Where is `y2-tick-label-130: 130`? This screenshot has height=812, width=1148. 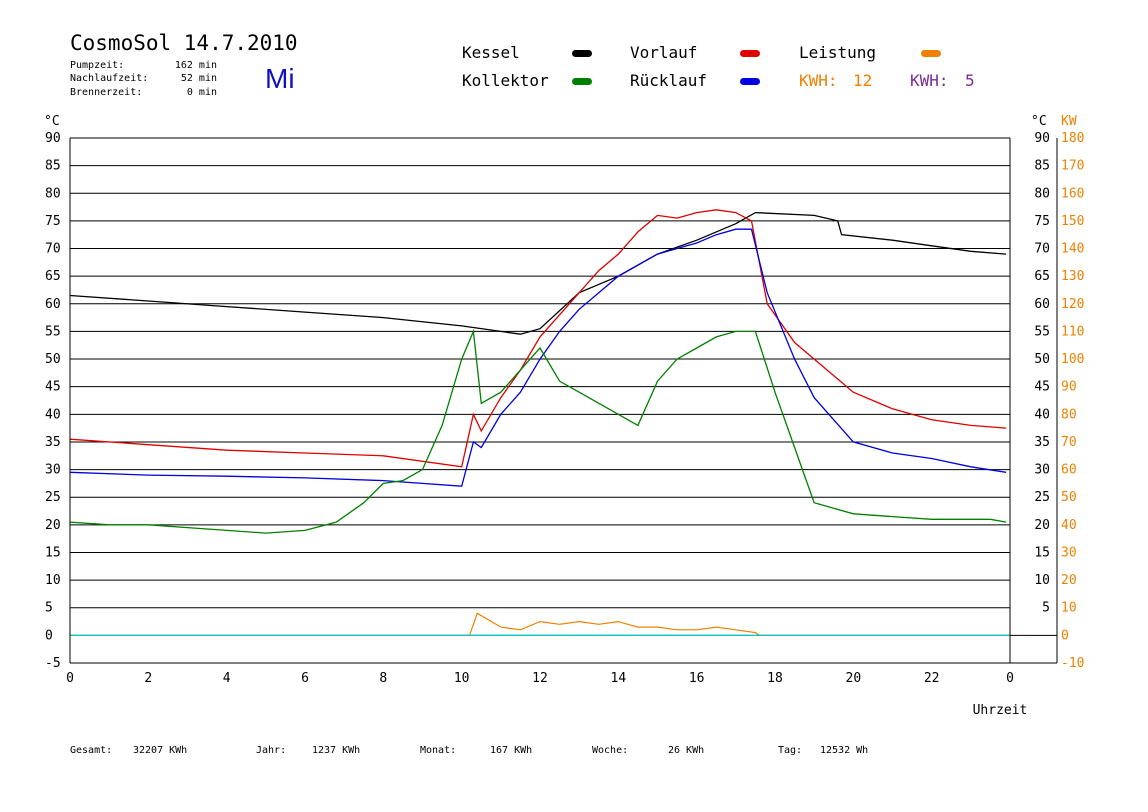
y2-tick-label-130: 130 is located at coordinates (1072, 276).